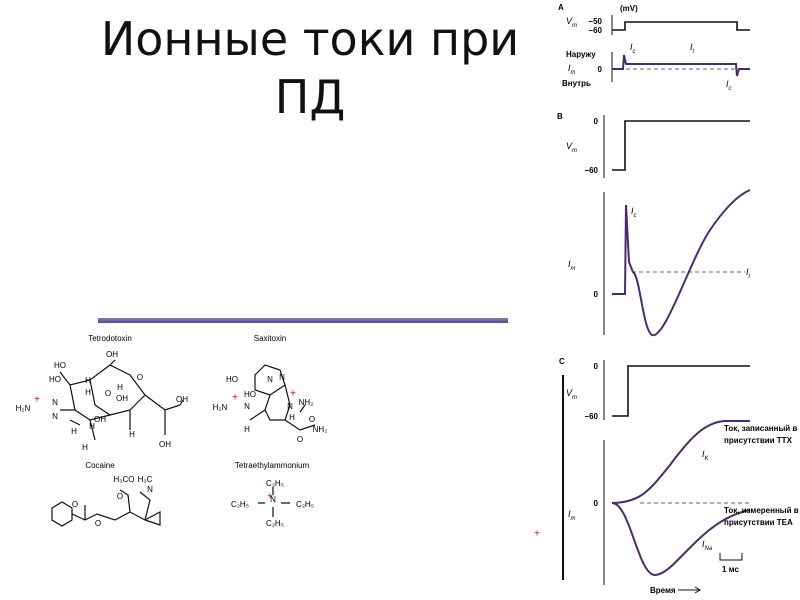 The image size is (800, 600). What do you see at coordinates (761, 510) in the screenshot?
I see `figure-label: Ток, измеренный в` at bounding box center [761, 510].